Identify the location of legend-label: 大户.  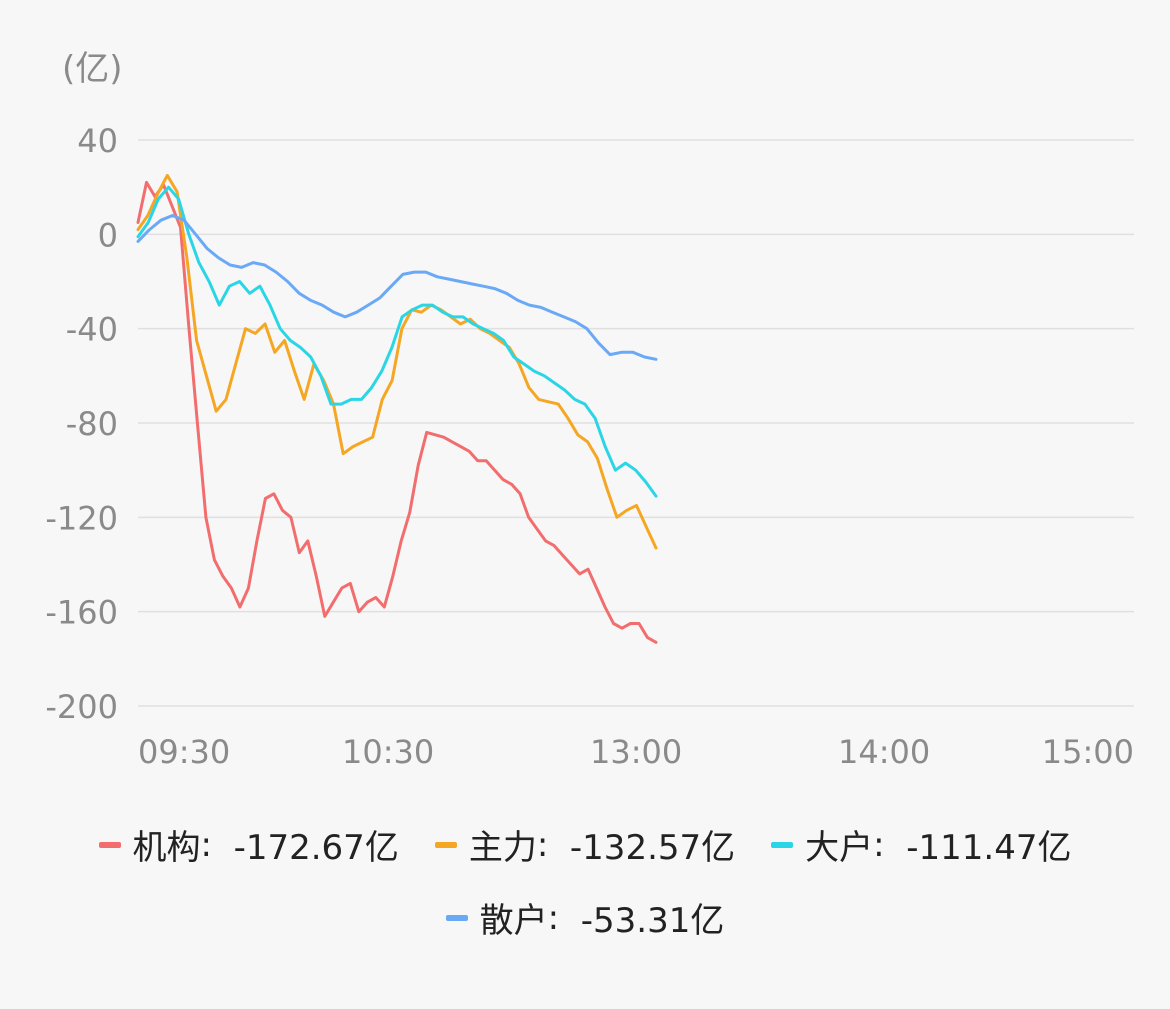
(839, 848).